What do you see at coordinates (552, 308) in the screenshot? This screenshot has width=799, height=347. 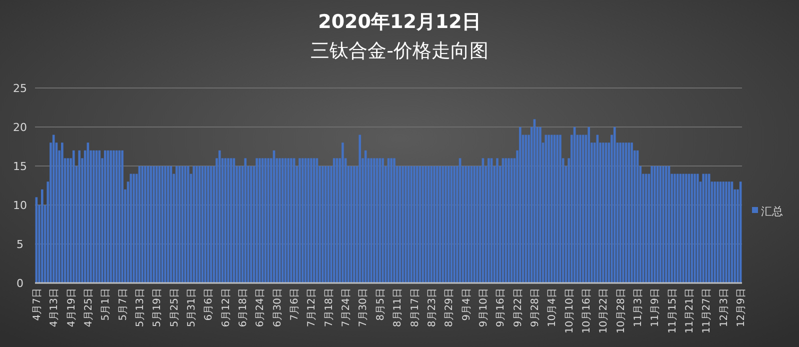 I see `x-tick-label: 10月4日` at bounding box center [552, 308].